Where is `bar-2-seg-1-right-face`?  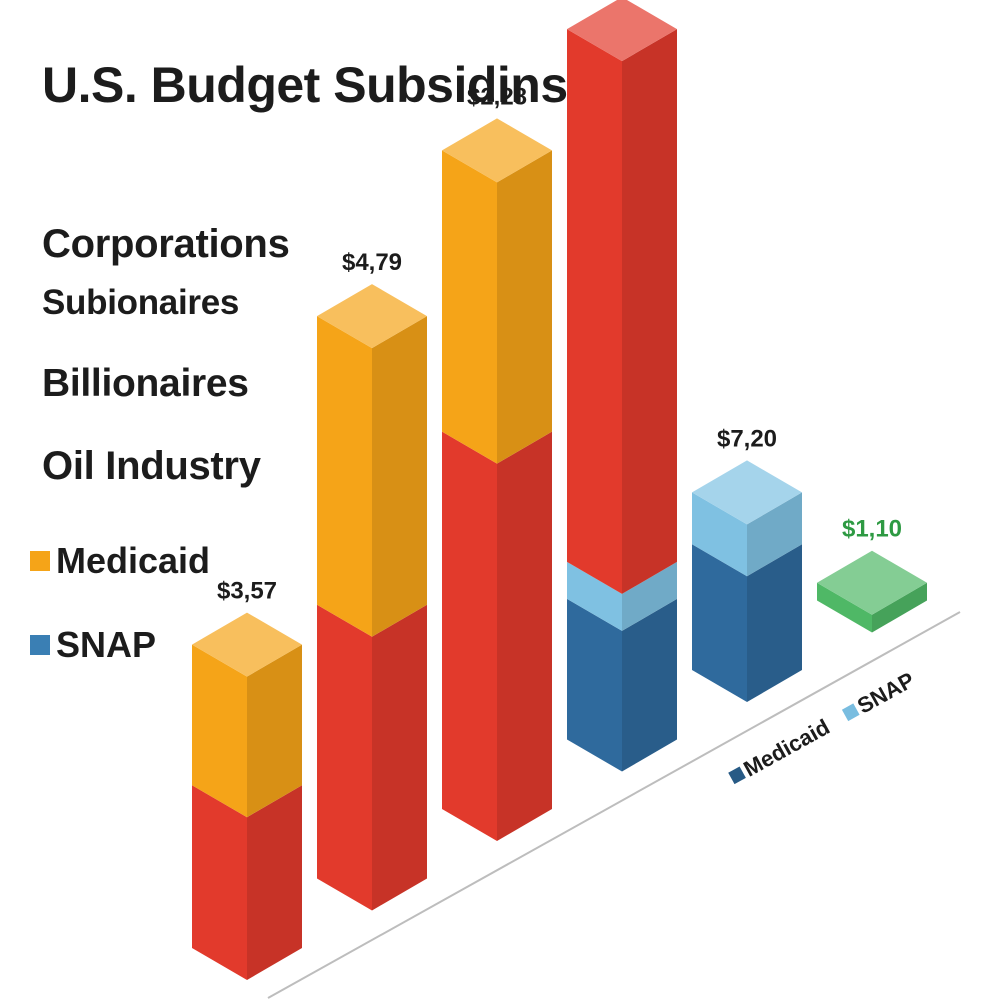
bar-2-seg-1-right-face is located at coordinates (524, 307).